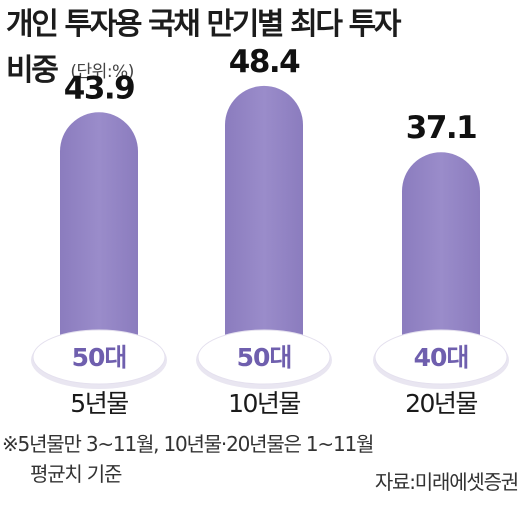 The width and height of the screenshot is (530, 505). I want to click on chart-title-line1: 개인 투자용 국채 만기별 최다 투자, so click(203, 24).